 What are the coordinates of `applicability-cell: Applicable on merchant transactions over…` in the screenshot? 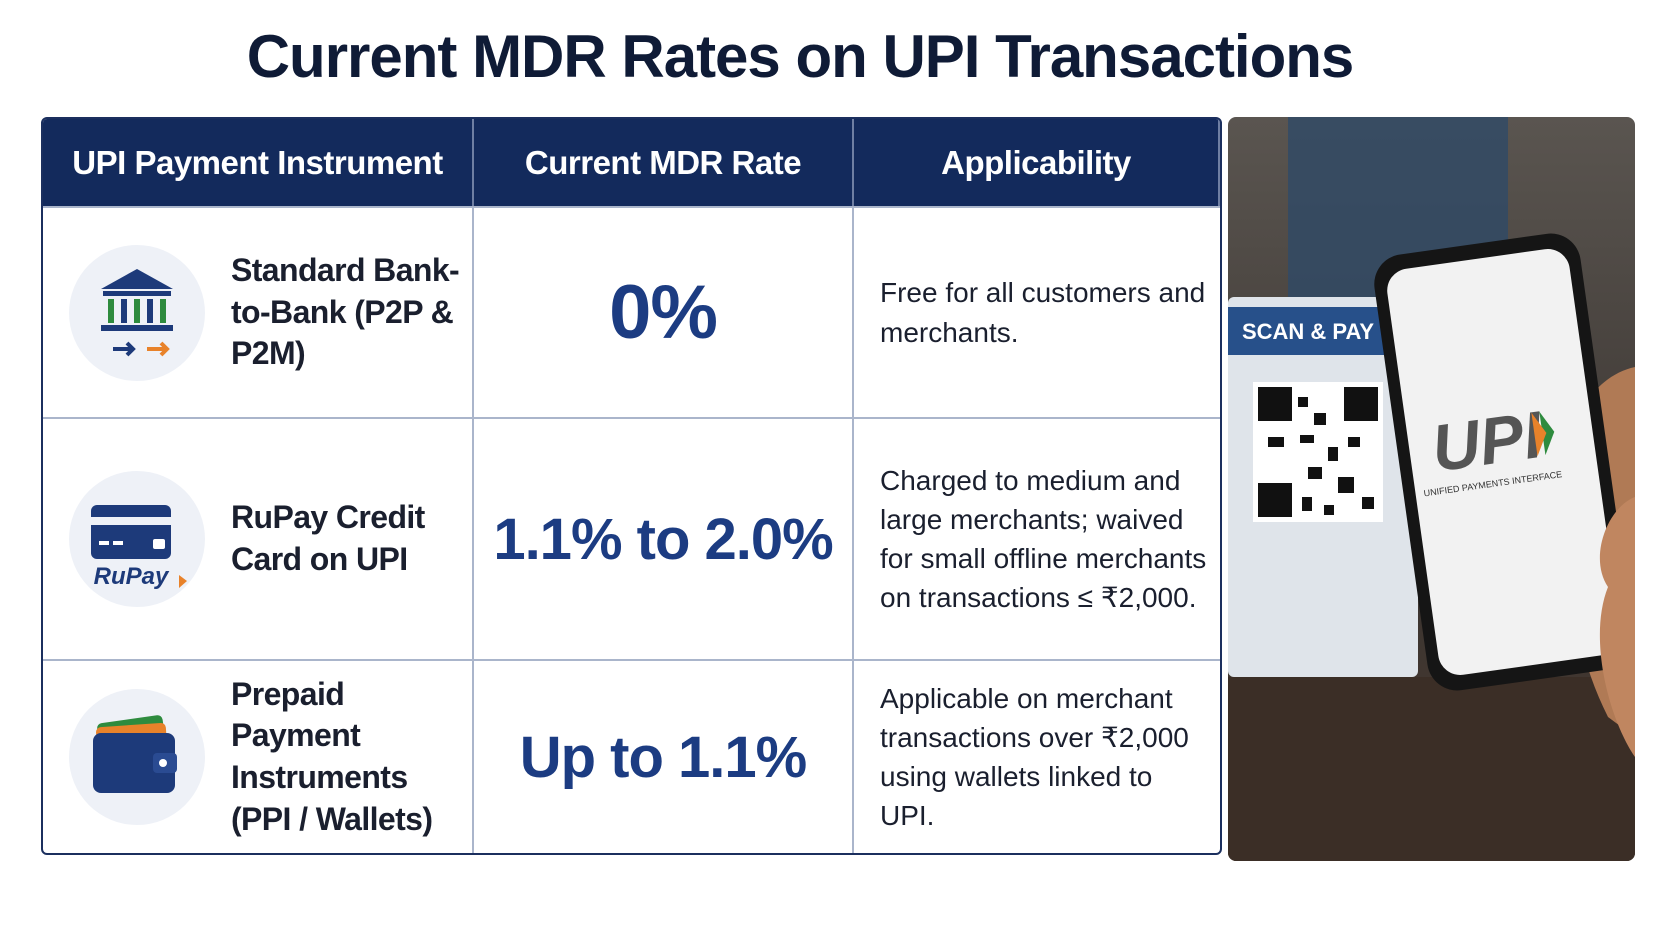 It's located at (1037, 756).